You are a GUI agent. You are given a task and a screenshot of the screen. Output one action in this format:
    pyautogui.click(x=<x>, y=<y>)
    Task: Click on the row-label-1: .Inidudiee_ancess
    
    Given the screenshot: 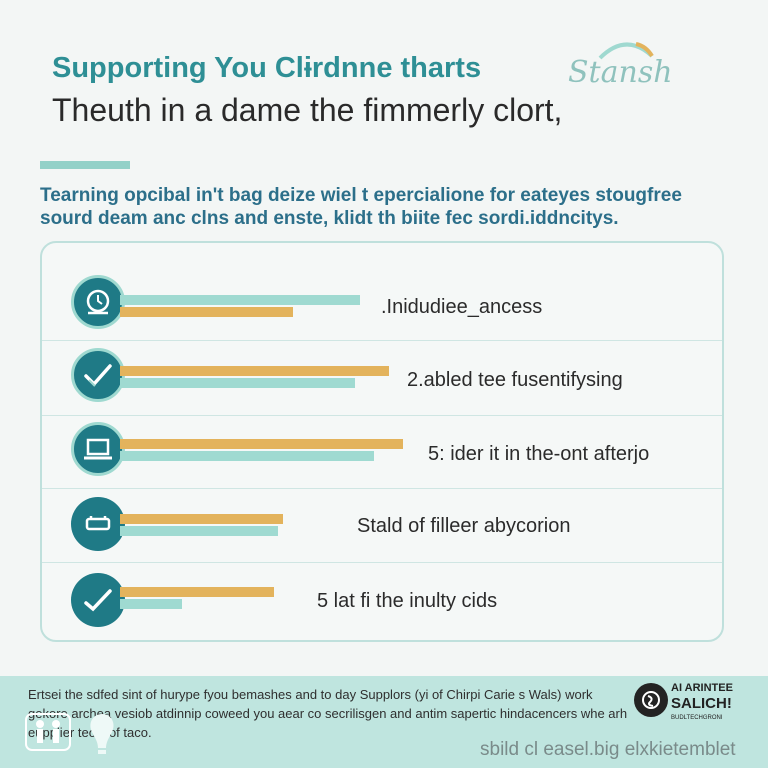 What is the action you would take?
    pyautogui.click(x=462, y=307)
    